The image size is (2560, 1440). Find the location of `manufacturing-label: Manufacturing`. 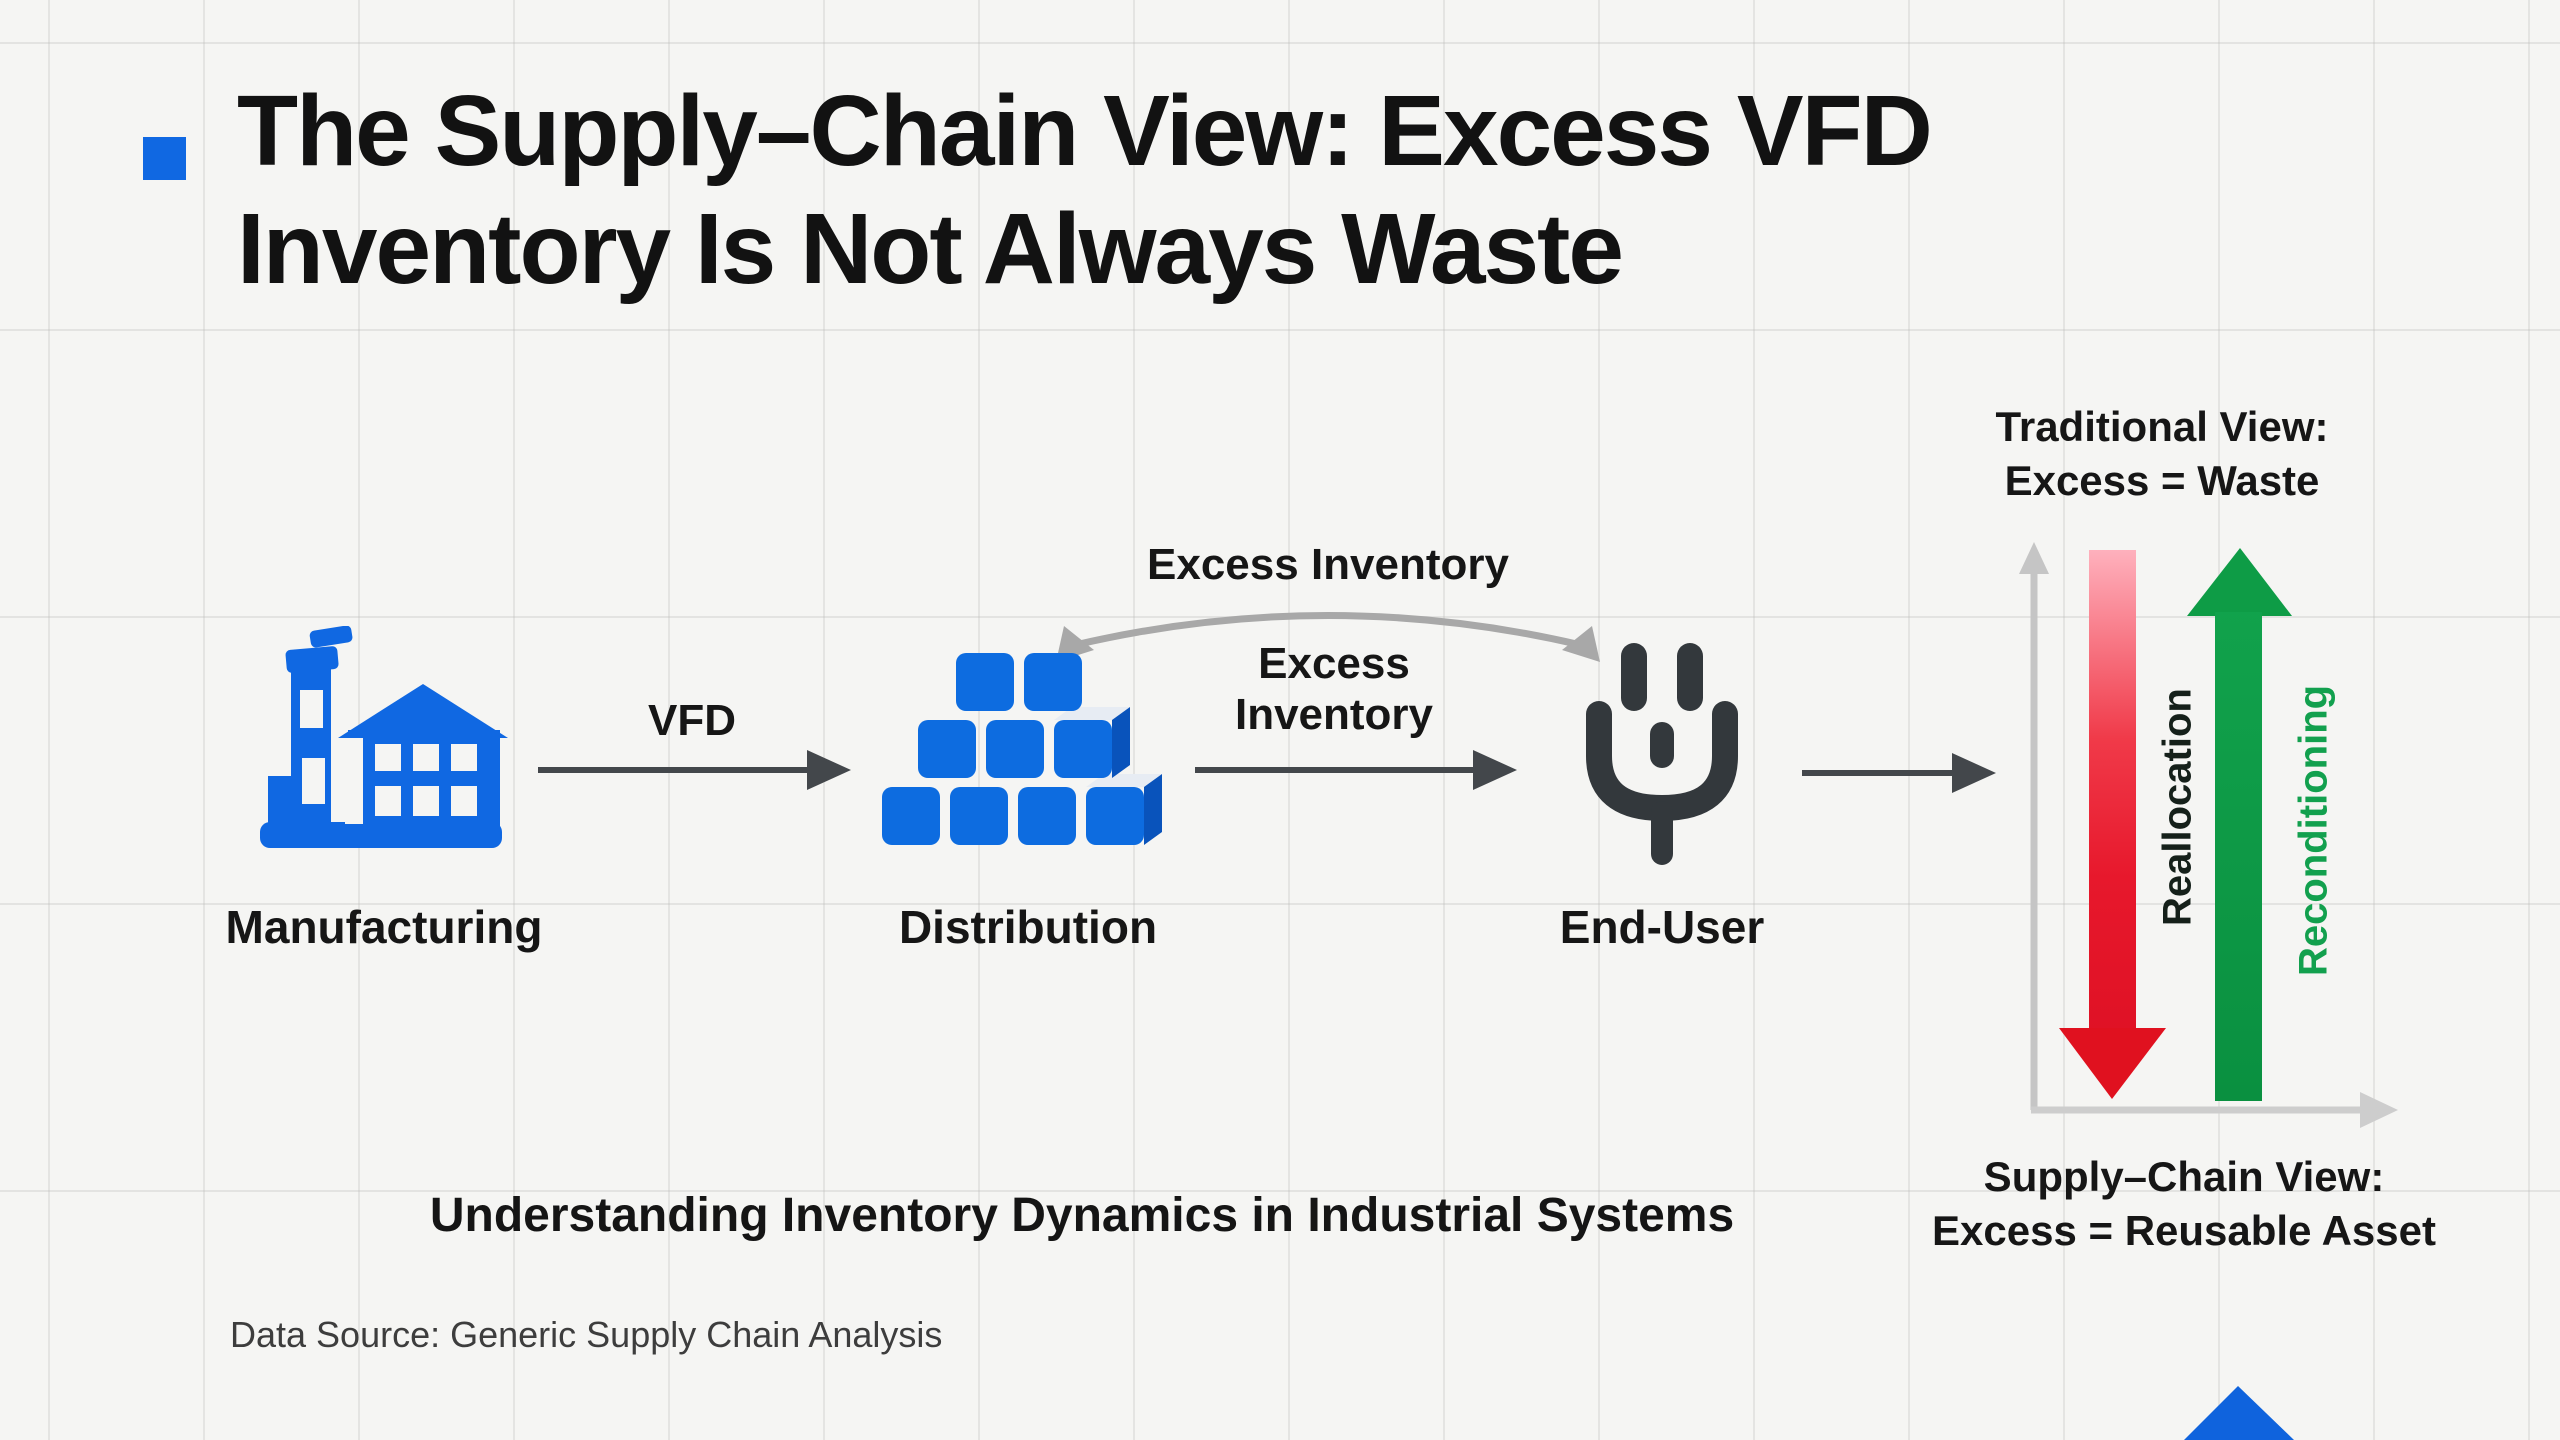

manufacturing-label: Manufacturing is located at coordinates (384, 927).